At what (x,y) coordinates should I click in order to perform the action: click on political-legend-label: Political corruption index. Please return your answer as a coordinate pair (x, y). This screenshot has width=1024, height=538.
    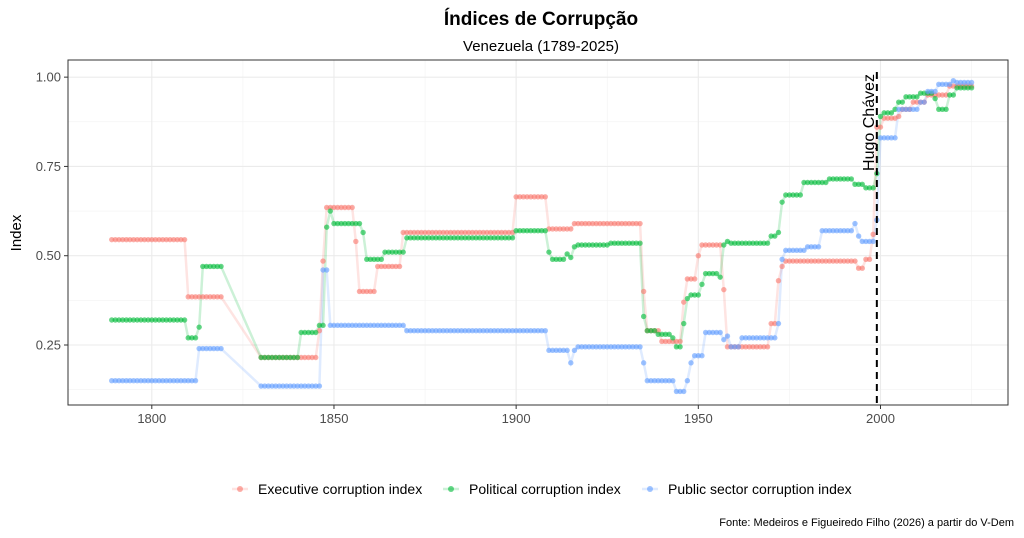
    Looking at the image, I should click on (545, 489).